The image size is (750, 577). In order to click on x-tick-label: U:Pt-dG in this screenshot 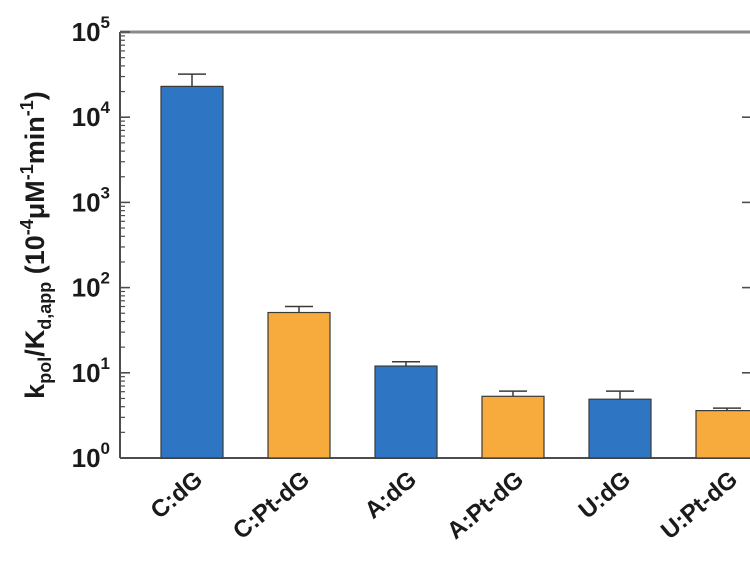, I will do `click(699, 505)`.